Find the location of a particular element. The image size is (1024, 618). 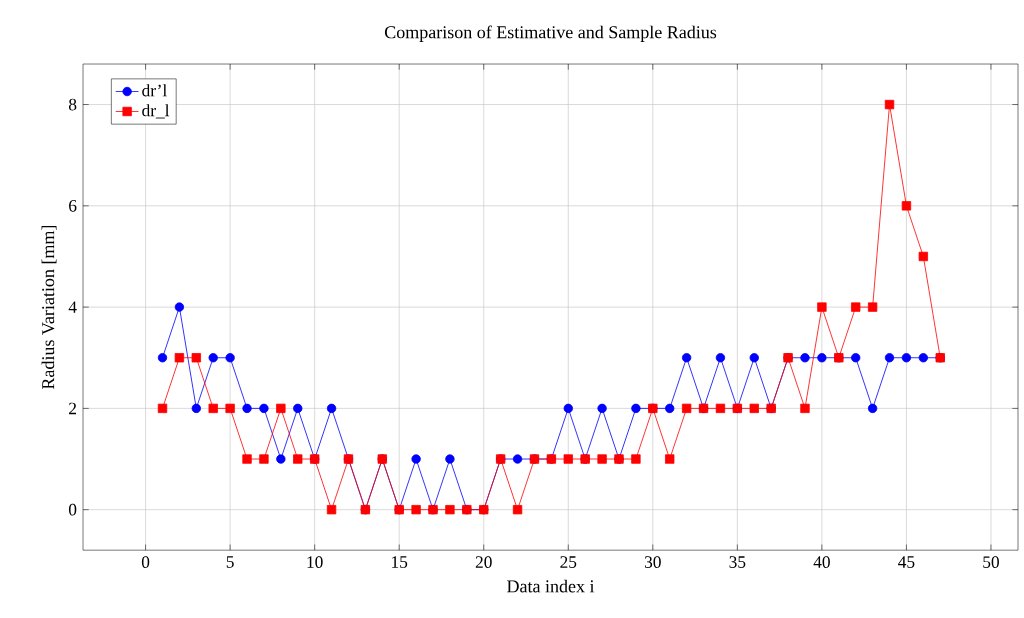

legend-label: dr’l is located at coordinates (154, 90).